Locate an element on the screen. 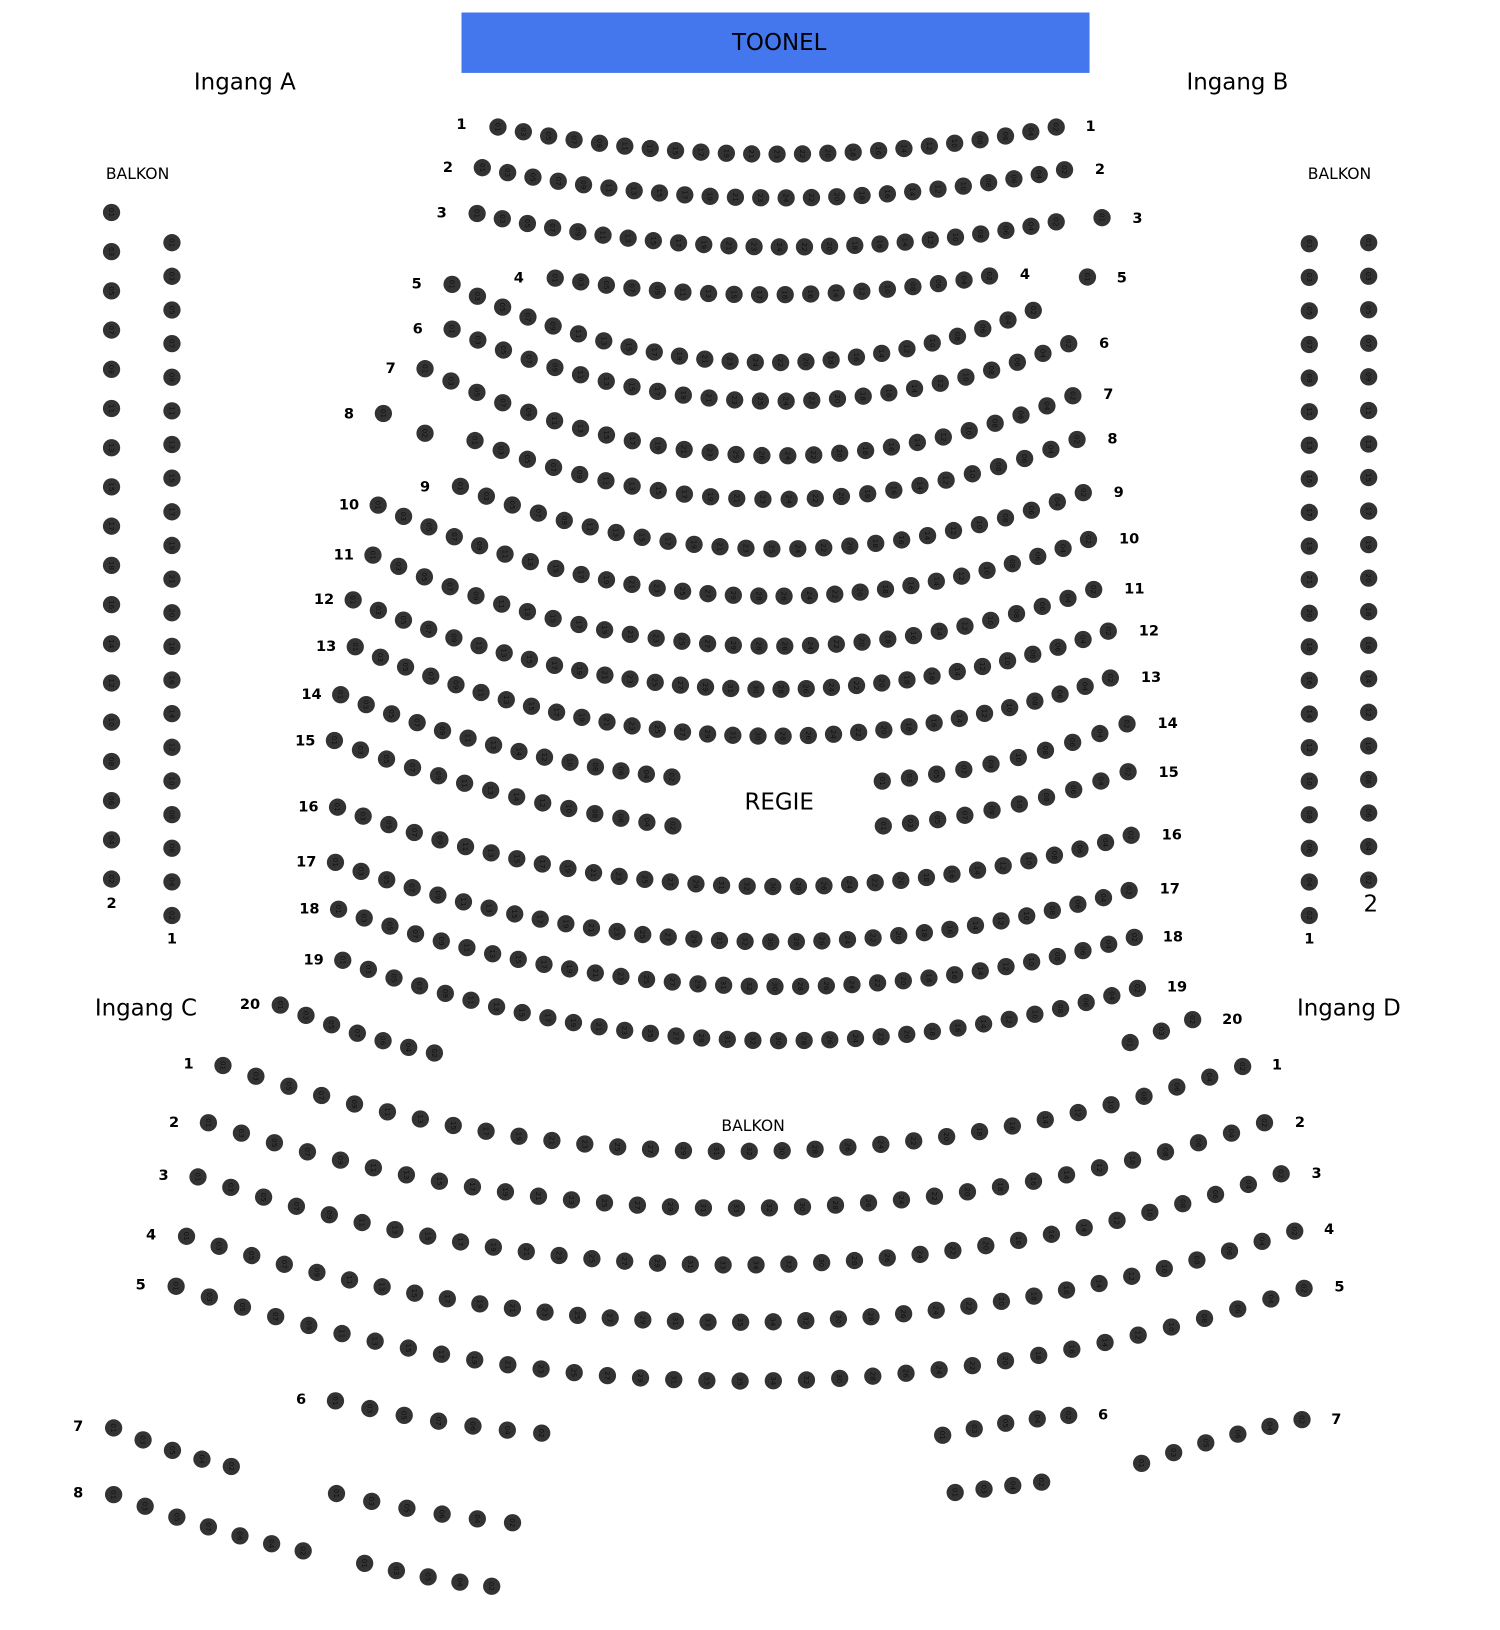  seat: 35 is located at coordinates (740, 1322).